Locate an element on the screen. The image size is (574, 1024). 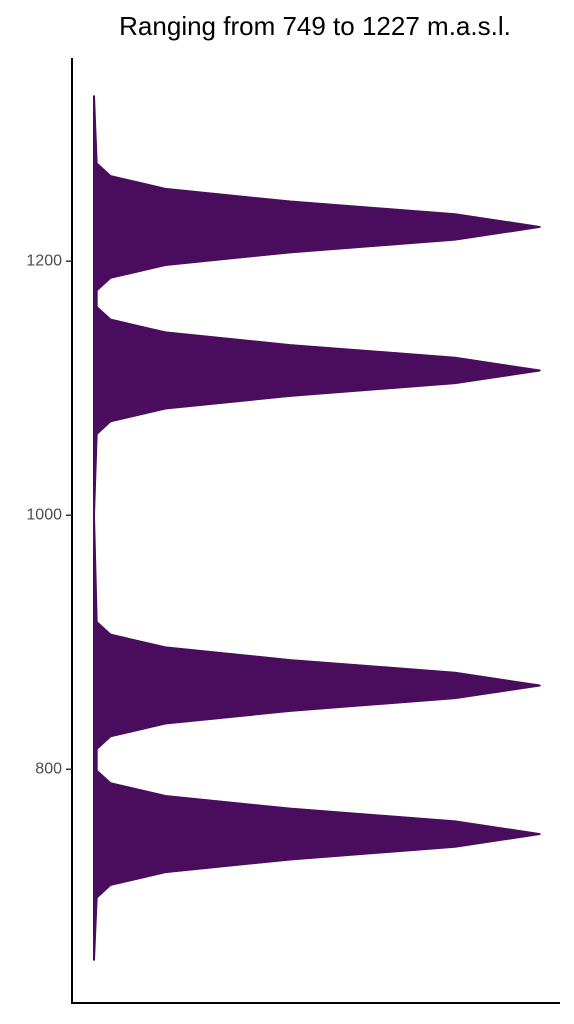
chart-title: Ranging from 749 to 1227 m.a.s.l. is located at coordinates (315, 26).